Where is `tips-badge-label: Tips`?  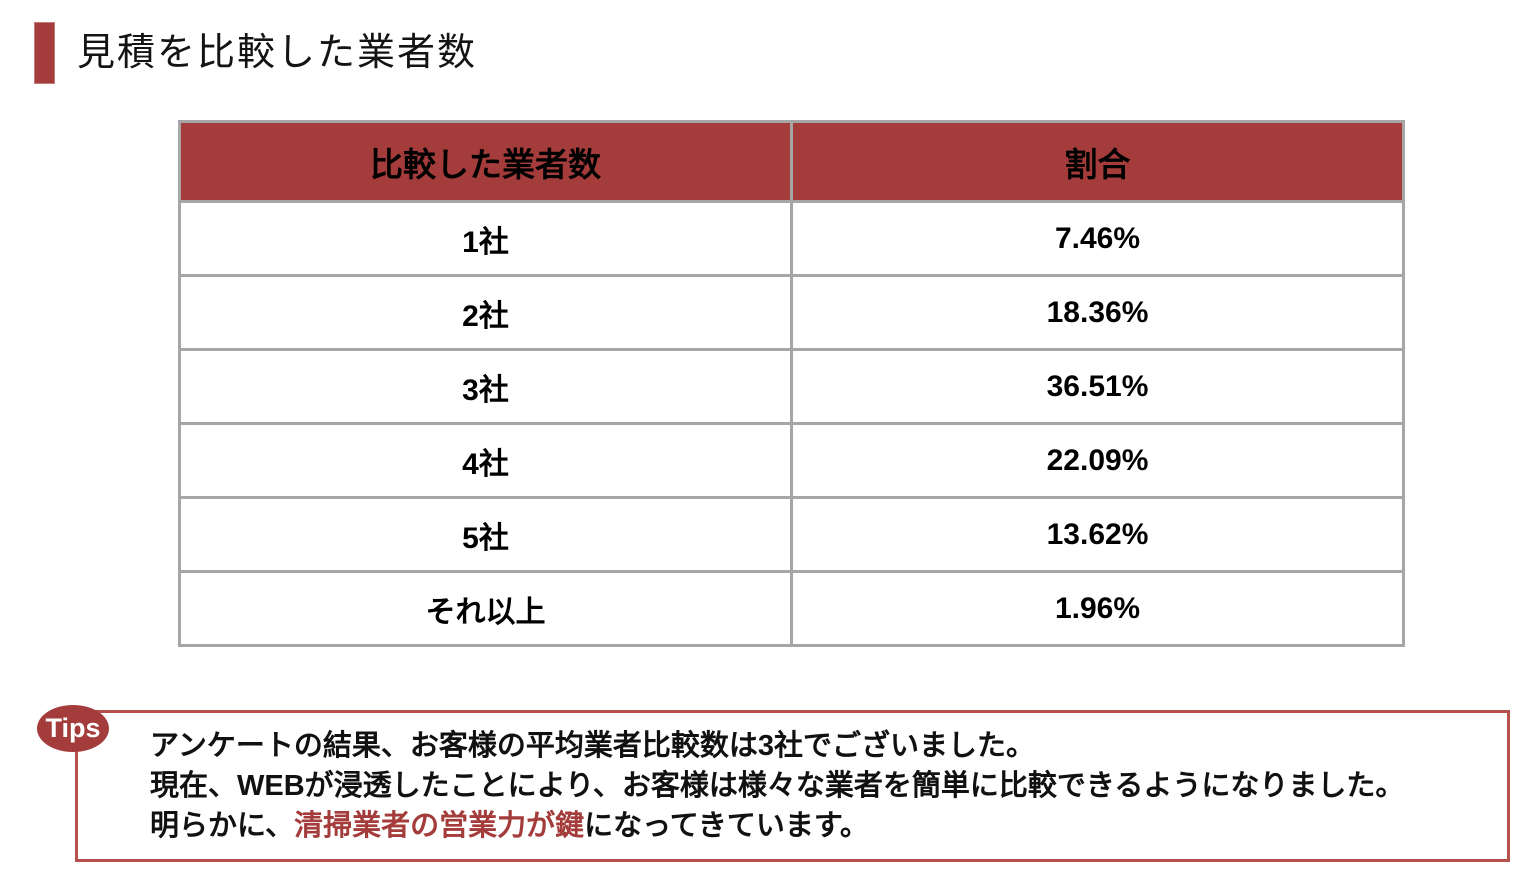
tips-badge-label: Tips is located at coordinates (73, 728).